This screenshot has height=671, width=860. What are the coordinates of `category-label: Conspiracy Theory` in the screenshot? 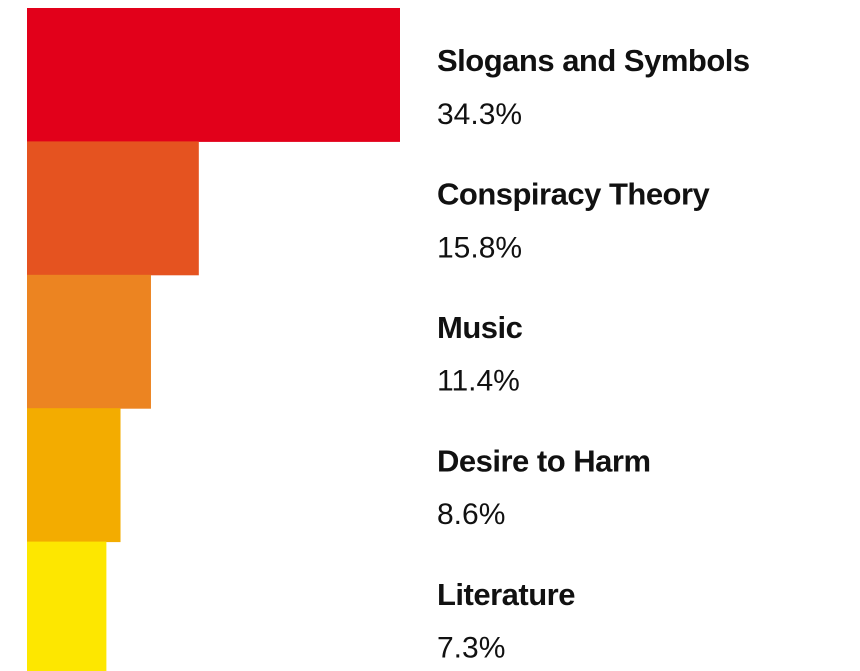 It's located at (574, 194).